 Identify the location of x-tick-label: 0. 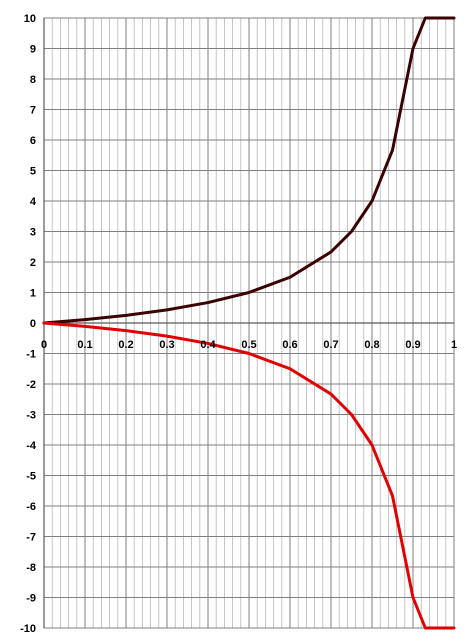
(44, 345).